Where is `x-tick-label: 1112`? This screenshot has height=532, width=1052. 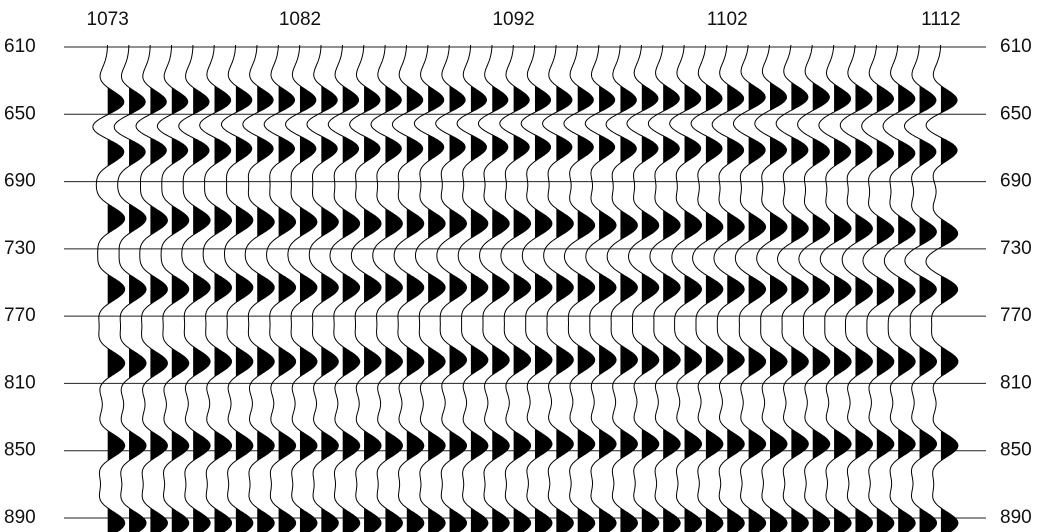 x-tick-label: 1112 is located at coordinates (940, 19).